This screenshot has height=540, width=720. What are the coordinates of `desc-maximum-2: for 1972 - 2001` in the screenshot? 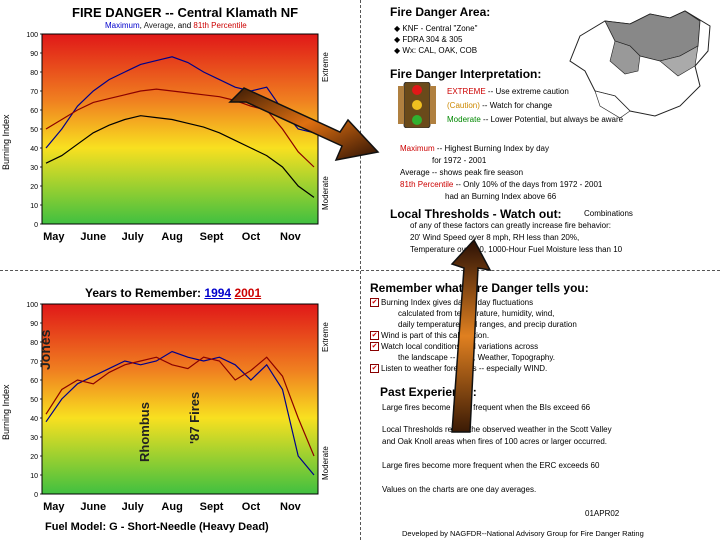 It's located at (459, 160).